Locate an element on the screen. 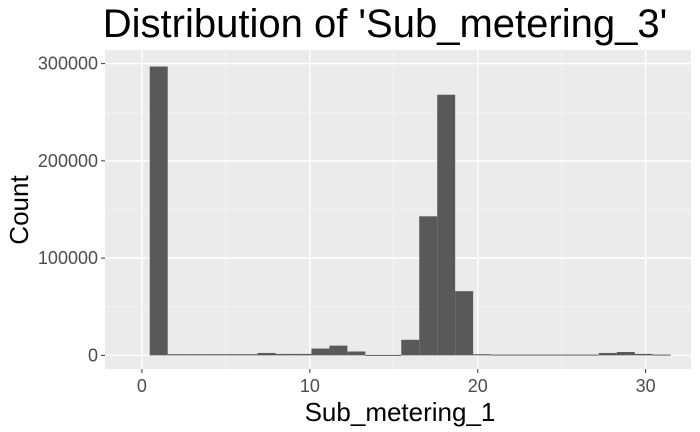 Image resolution: width=700 pixels, height=432 pixels. y-tick-label: 200000 is located at coordinates (68, 161).